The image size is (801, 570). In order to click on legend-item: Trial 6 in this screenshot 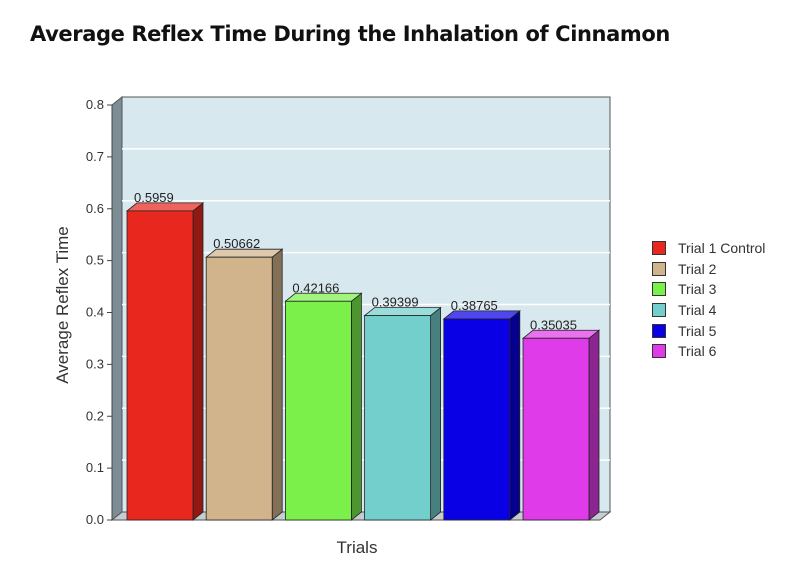, I will do `click(708, 351)`.